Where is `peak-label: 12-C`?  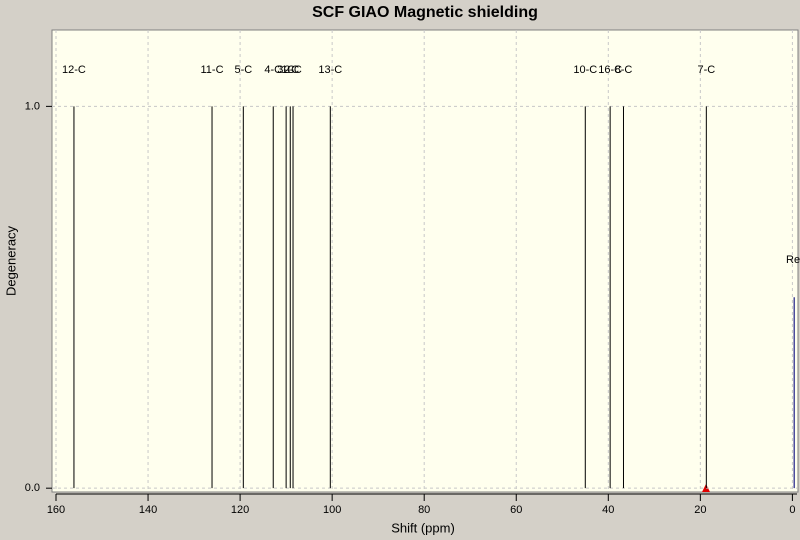 peak-label: 12-C is located at coordinates (74, 70).